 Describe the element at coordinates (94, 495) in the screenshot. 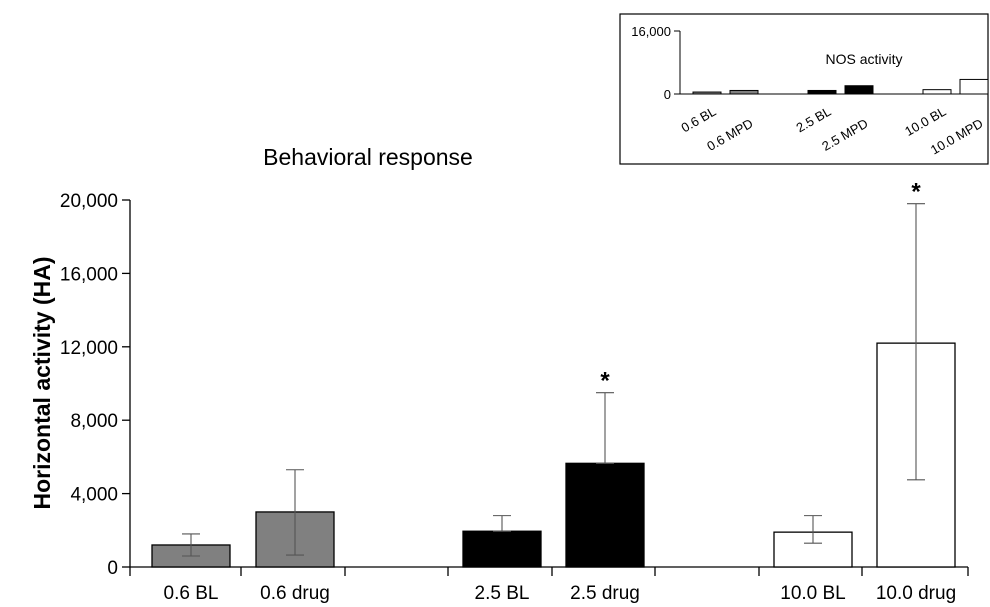

I see `y-tick-label: 4,000` at that location.